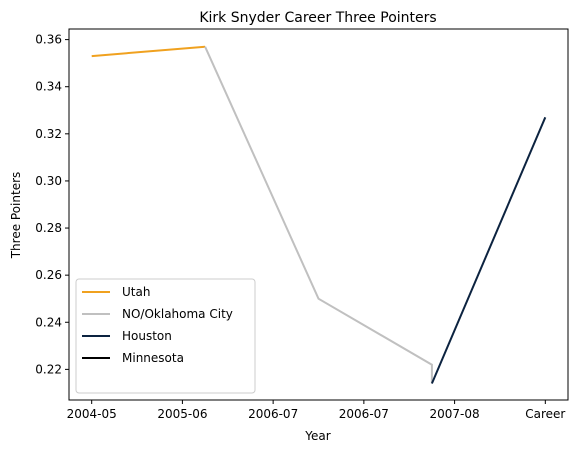 Image resolution: width=579 pixels, height=457 pixels. I want to click on x-tick-label: 2004-05, so click(92, 414).